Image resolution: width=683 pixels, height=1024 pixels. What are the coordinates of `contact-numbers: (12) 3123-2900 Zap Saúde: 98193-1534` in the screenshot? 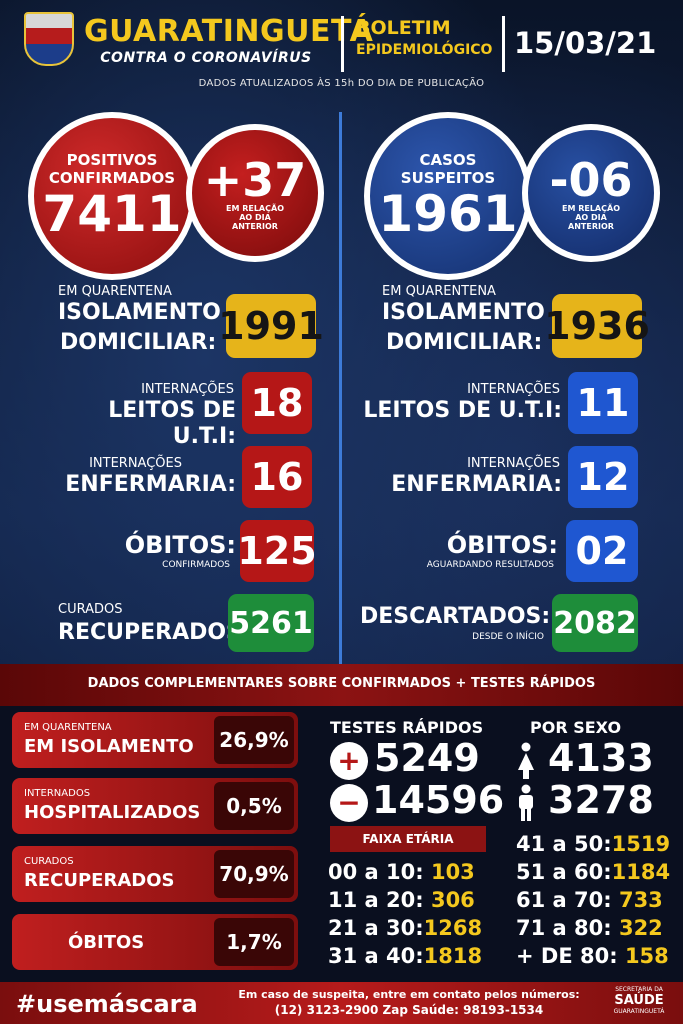 It's located at (409, 1010).